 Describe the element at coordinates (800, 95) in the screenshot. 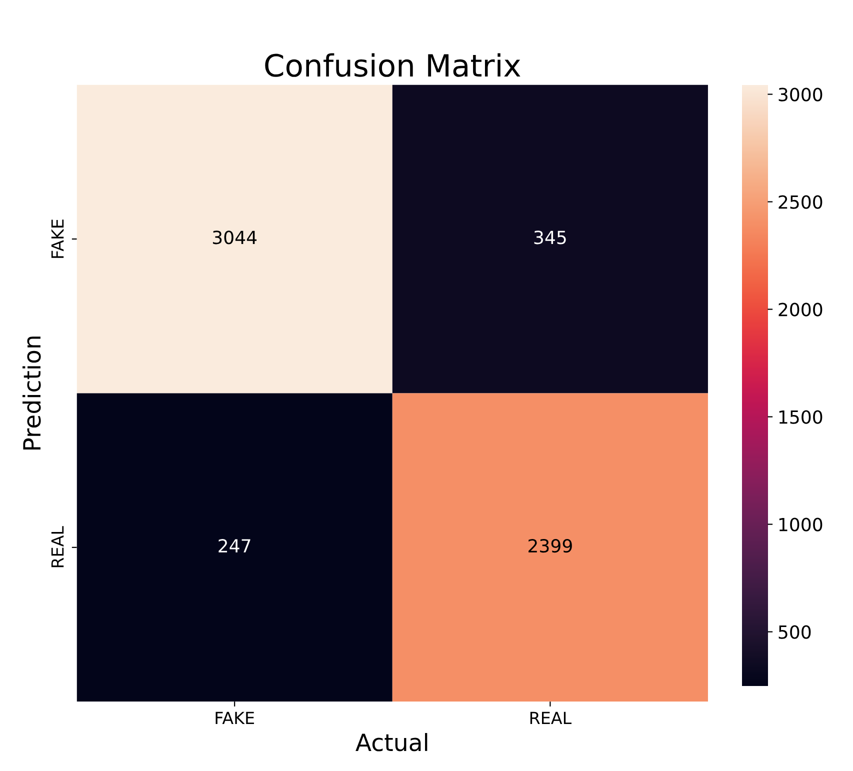

I see `color-bar-label: 3000` at that location.